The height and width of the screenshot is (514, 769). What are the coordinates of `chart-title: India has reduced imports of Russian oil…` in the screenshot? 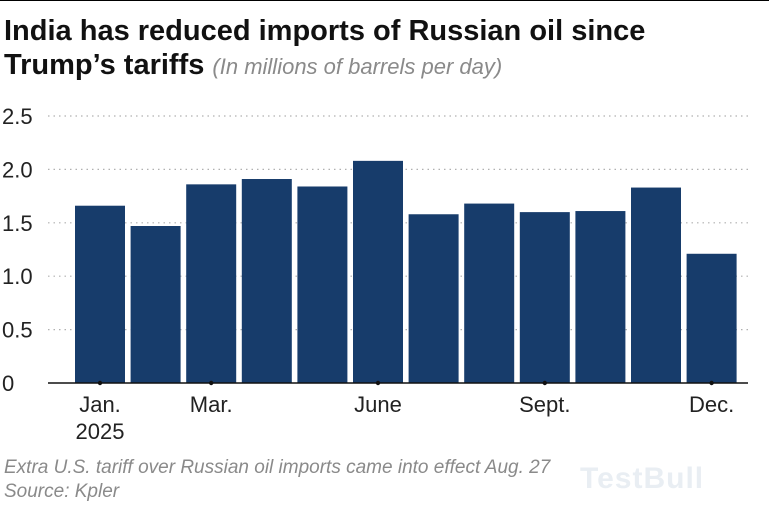 It's located at (384, 49).